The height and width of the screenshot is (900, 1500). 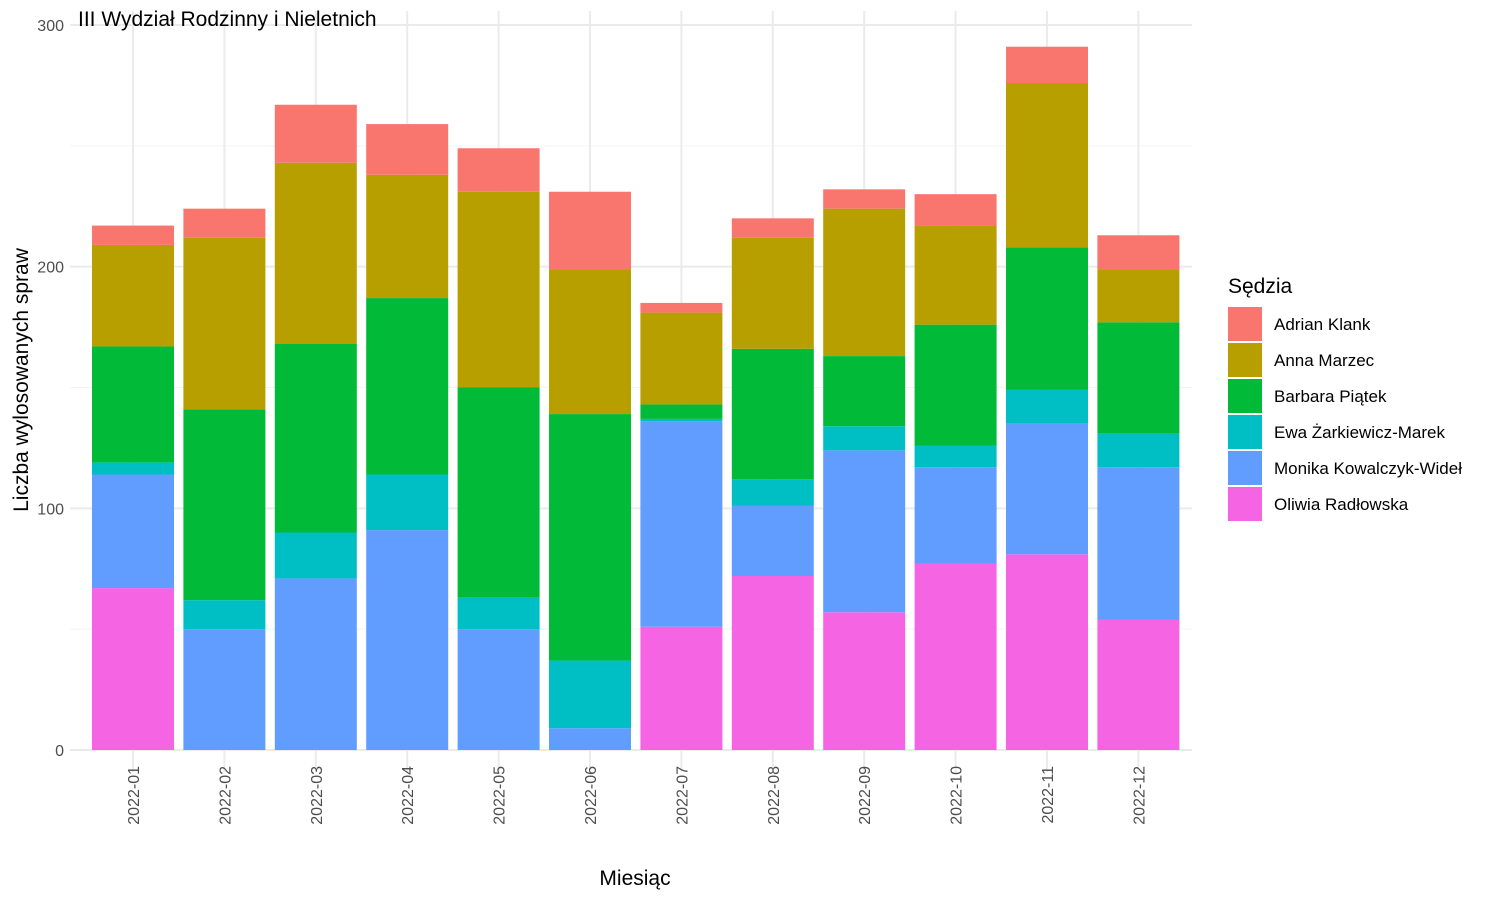 What do you see at coordinates (227, 19) in the screenshot?
I see `chart-title: III Wydział Rodzinny i Nieletnich` at bounding box center [227, 19].